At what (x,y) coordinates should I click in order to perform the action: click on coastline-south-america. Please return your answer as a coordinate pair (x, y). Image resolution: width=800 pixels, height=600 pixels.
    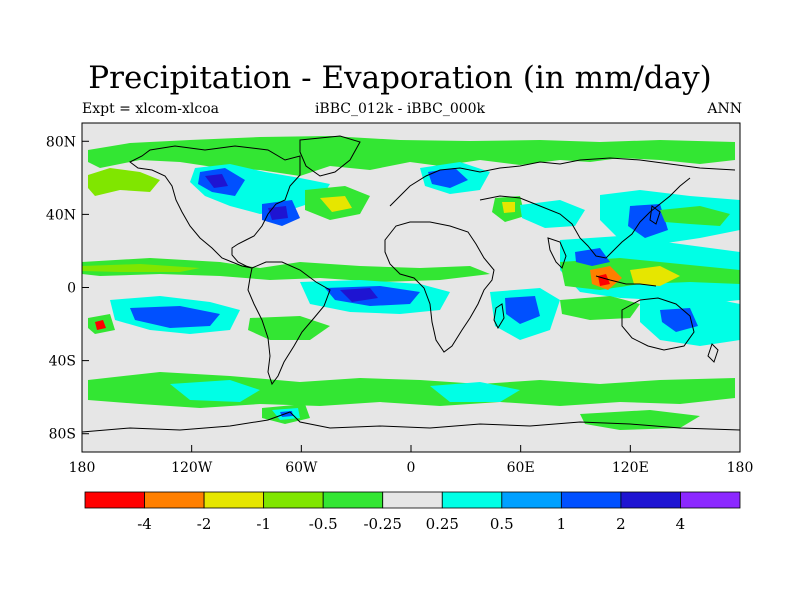
    Looking at the image, I should click on (289, 323).